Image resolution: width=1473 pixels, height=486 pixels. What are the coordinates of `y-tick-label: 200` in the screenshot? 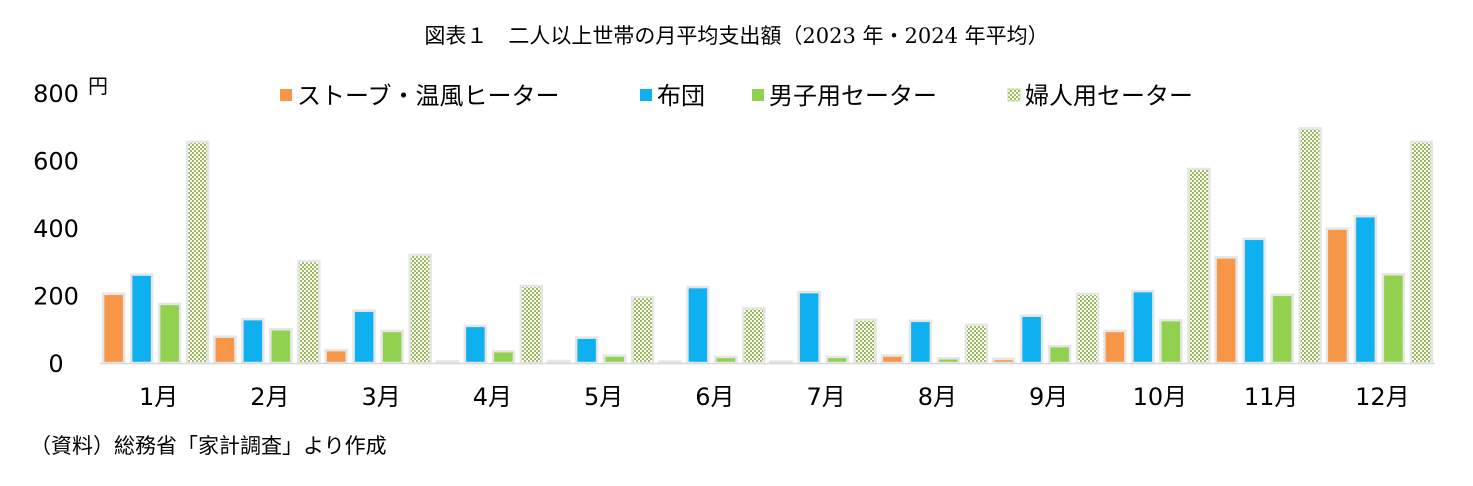 It's located at (56, 297).